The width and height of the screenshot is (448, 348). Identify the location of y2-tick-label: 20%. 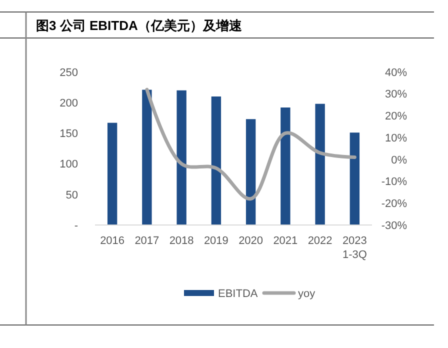
(396, 116).